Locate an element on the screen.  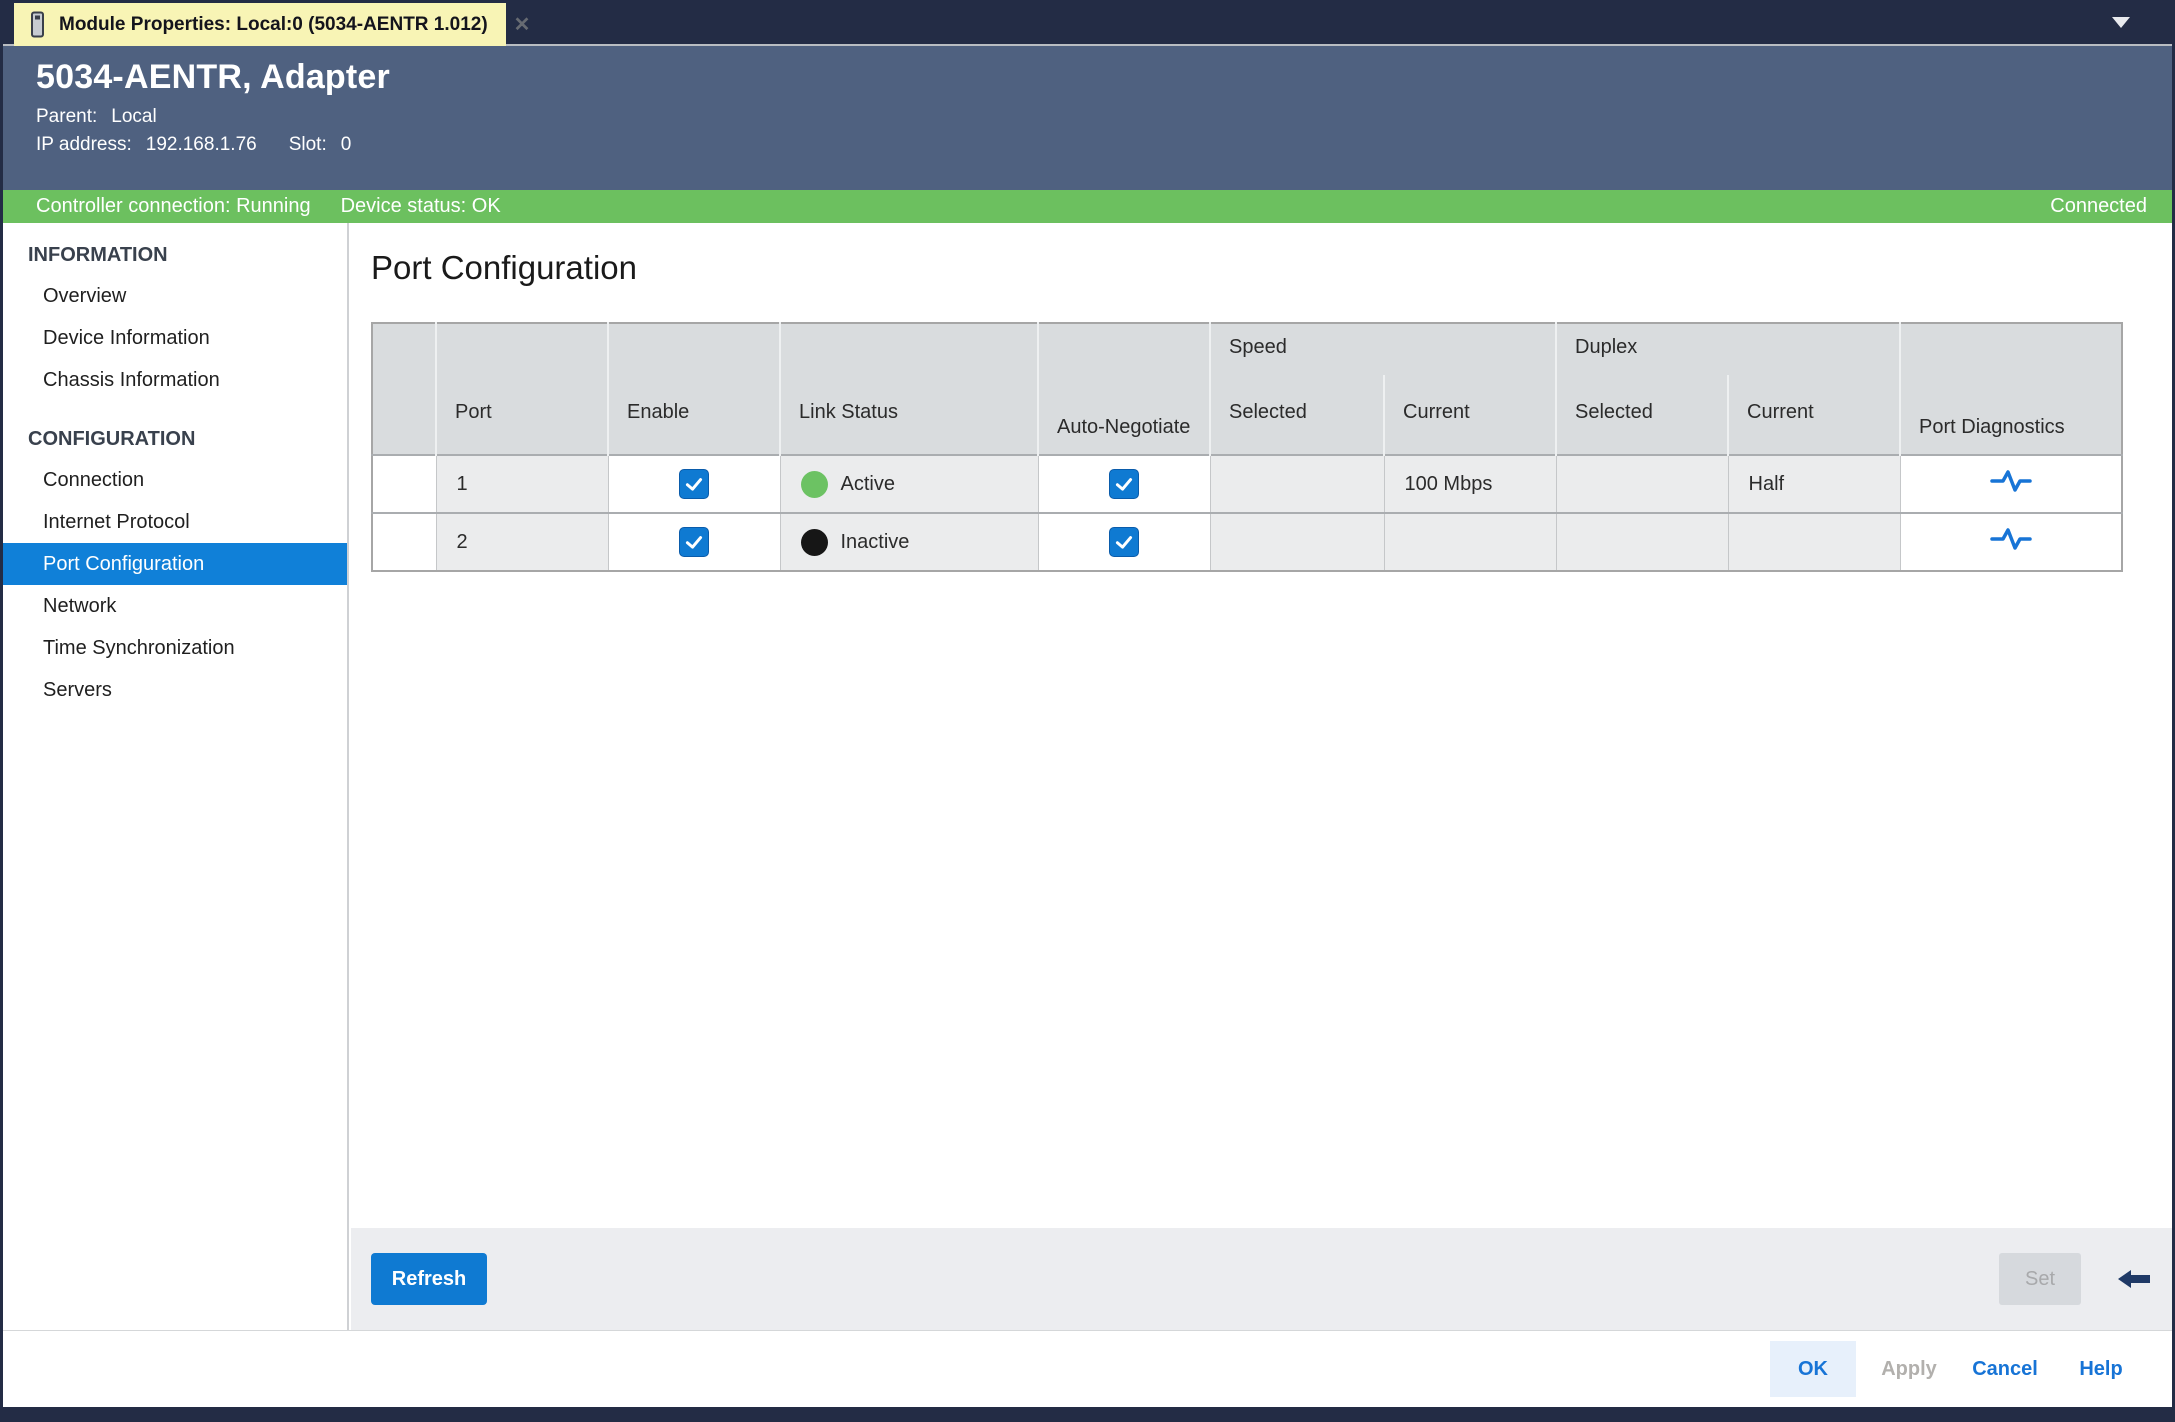
device-status: Device status: OK is located at coordinates (420, 206).